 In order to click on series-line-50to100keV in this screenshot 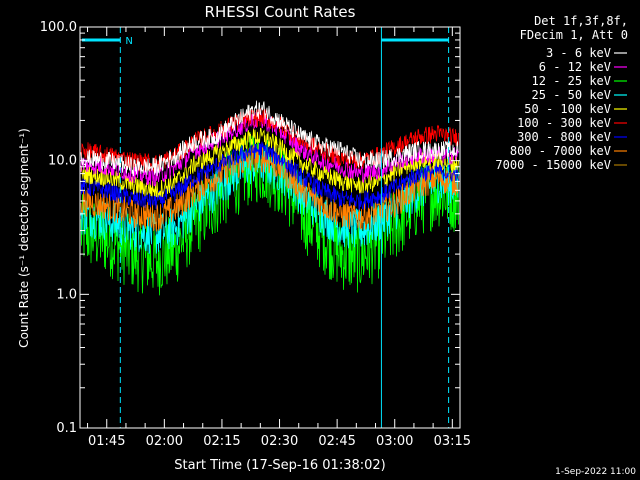, I will do `click(269, 162)`.